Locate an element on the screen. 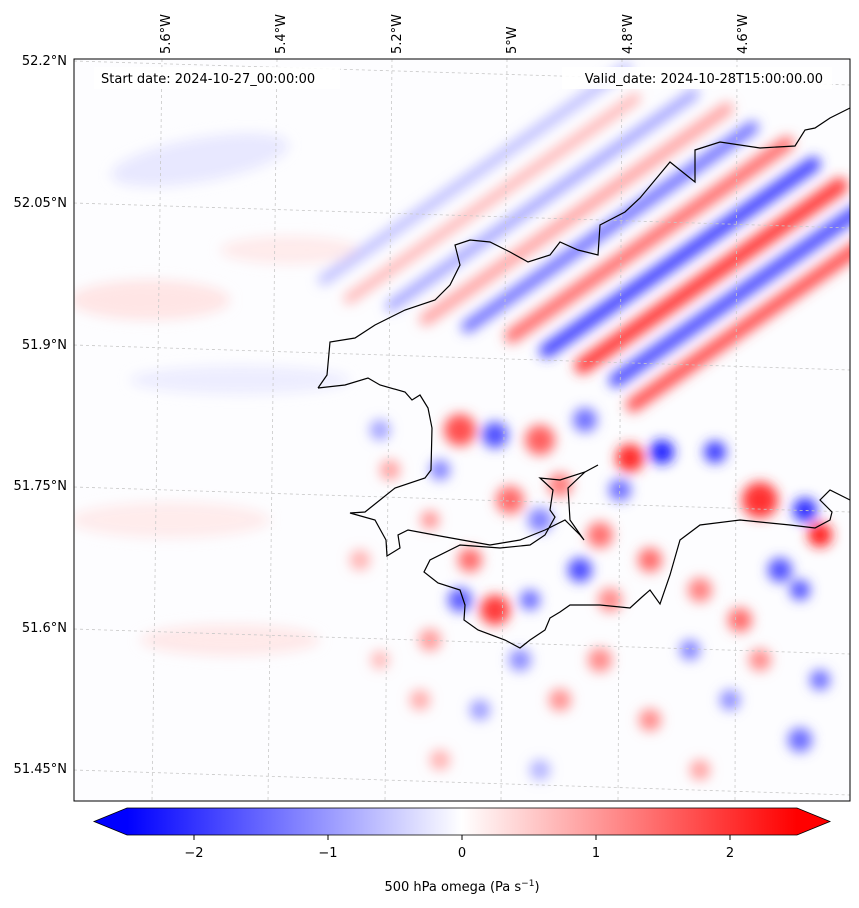 Image resolution: width=859 pixels, height=908 pixels. valid-date-box is located at coordinates (697, 78).